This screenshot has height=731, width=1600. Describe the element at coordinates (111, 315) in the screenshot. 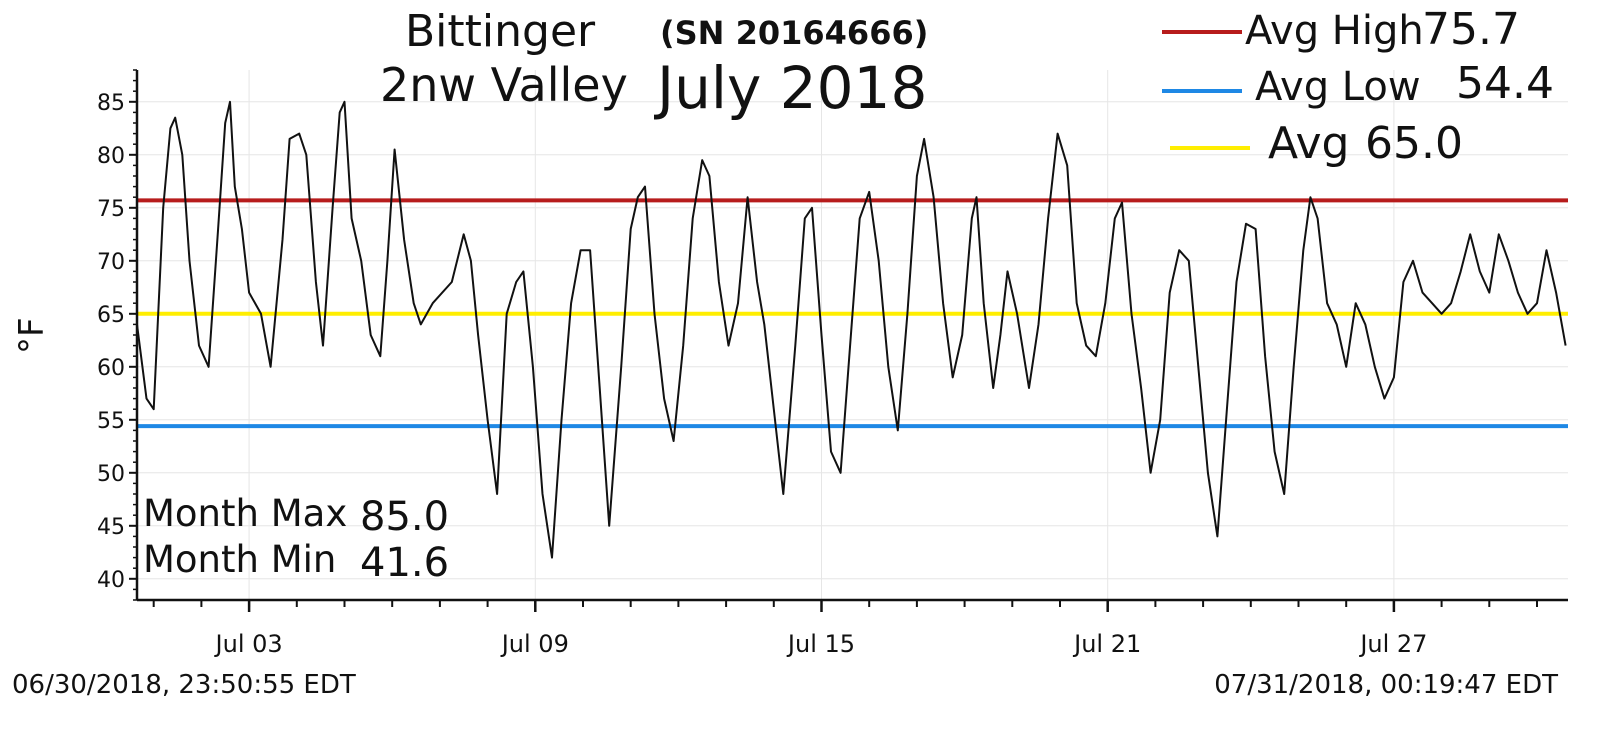

I see `y-tick-label: 65` at that location.